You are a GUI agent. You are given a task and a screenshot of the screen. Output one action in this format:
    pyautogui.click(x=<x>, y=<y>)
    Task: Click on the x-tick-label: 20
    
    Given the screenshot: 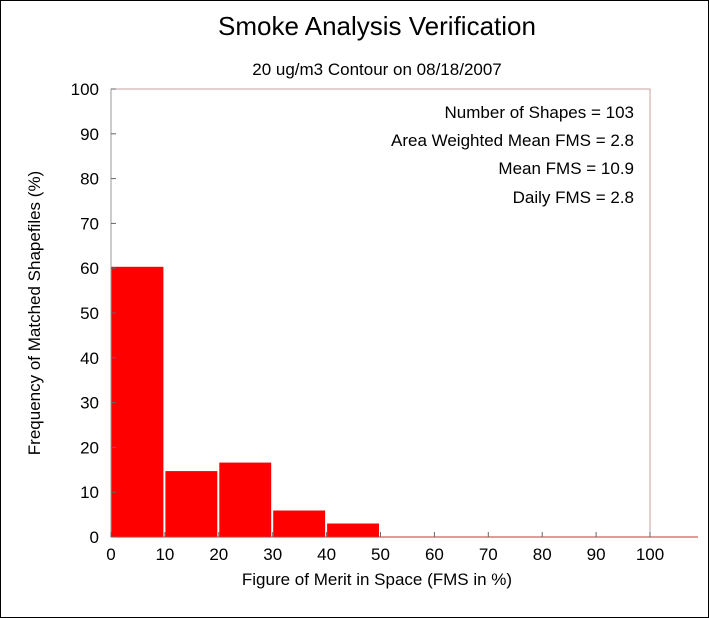 What is the action you would take?
    pyautogui.click(x=218, y=554)
    